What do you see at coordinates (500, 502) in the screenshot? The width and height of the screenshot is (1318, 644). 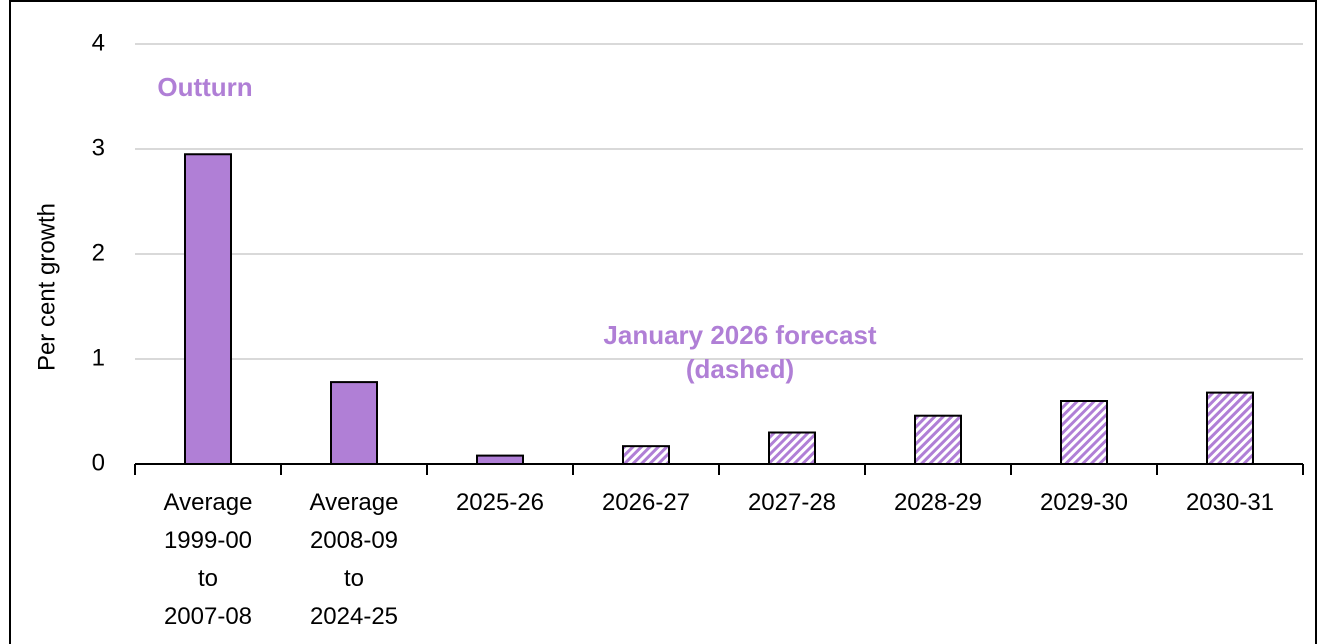 I see `x-tick-label: 2025-26` at bounding box center [500, 502].